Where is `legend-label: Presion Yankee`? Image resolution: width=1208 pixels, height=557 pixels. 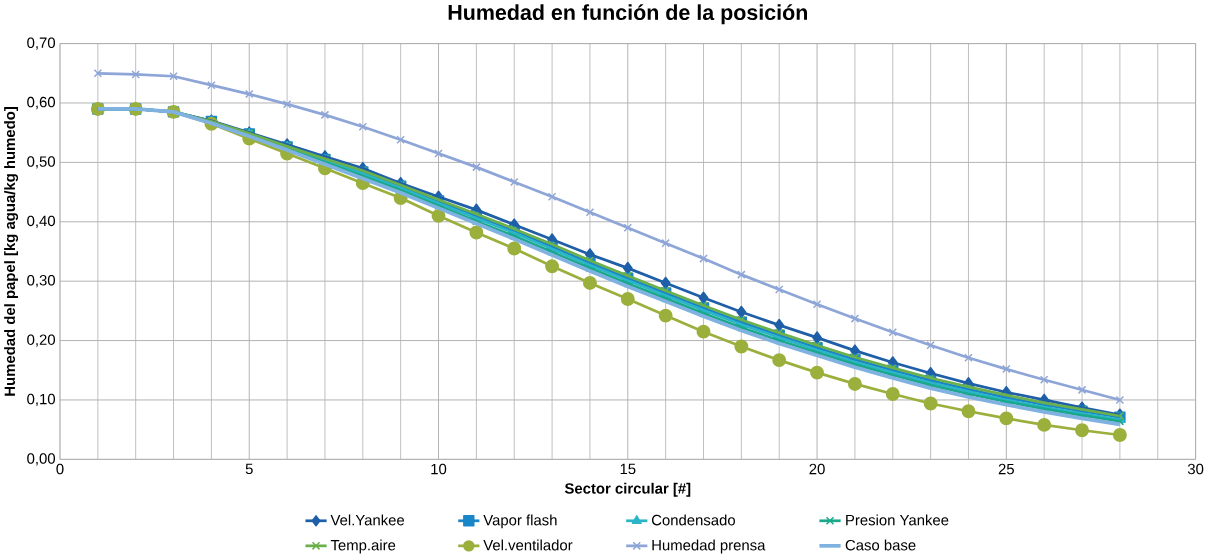
legend-label: Presion Yankee is located at coordinates (897, 520).